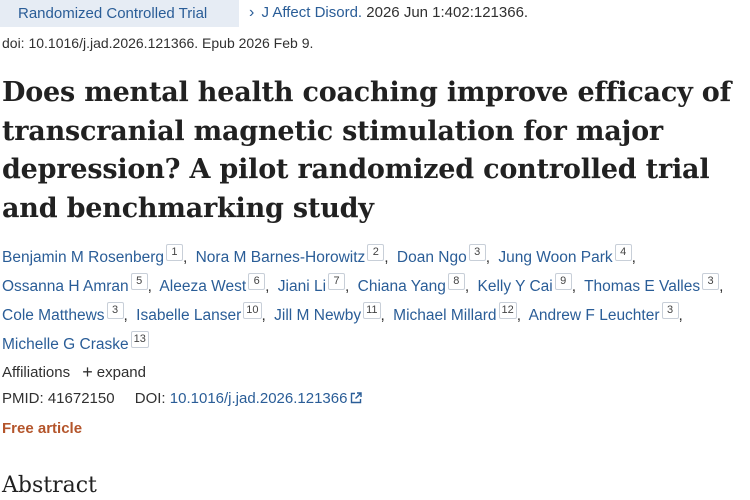  Describe the element at coordinates (189, 315) in the screenshot. I see `author-name-link: Isabelle Lanser` at that location.